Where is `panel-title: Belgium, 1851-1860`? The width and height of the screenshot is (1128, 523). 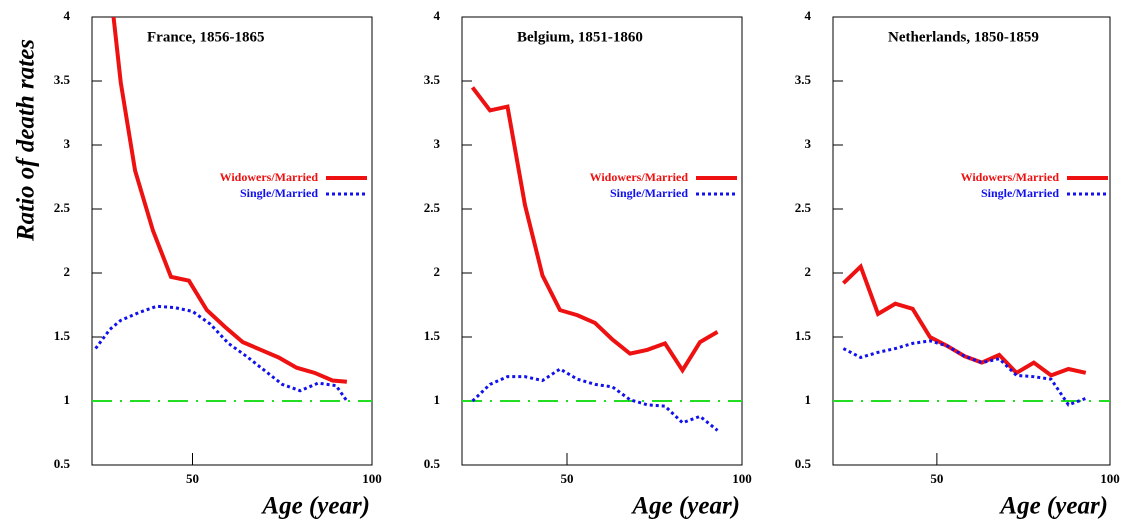
panel-title: Belgium, 1851-1860 is located at coordinates (580, 37).